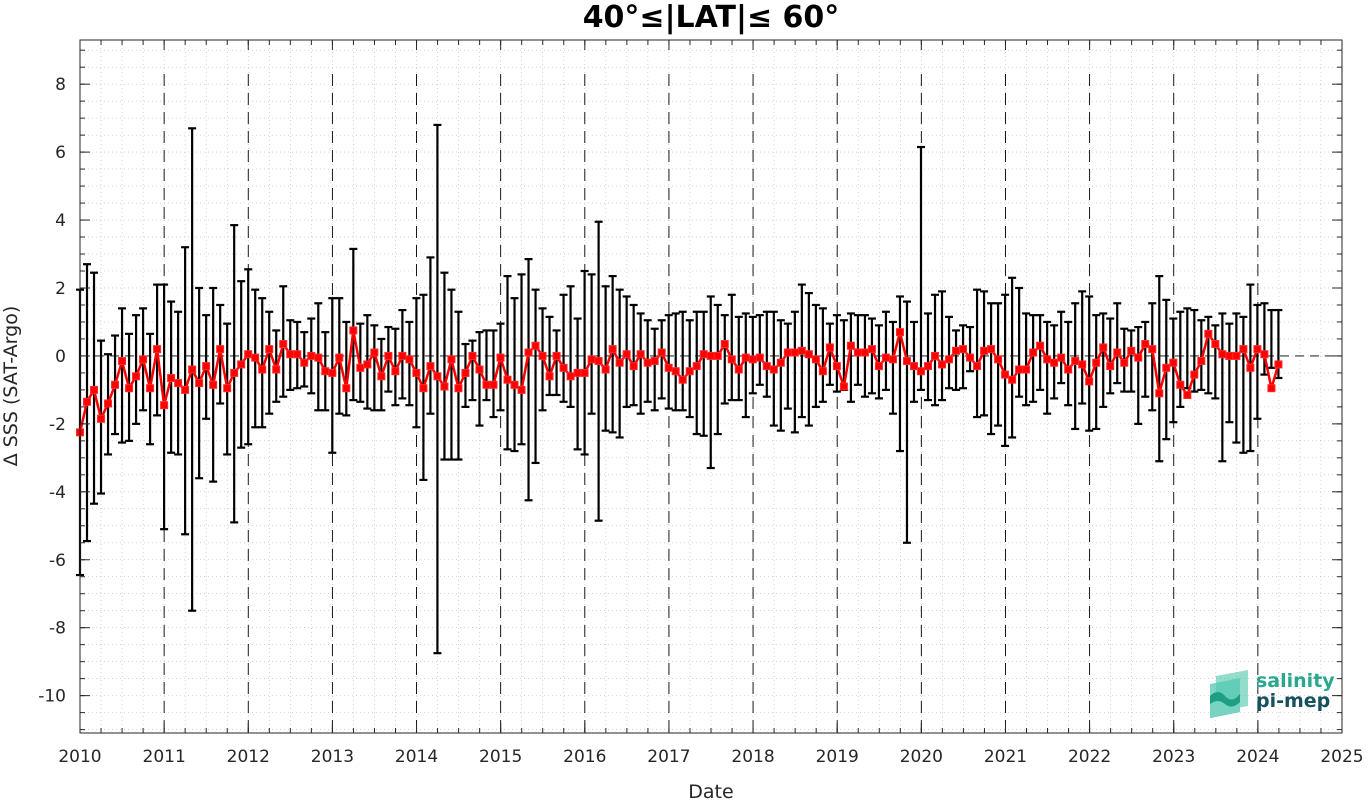  What do you see at coordinates (57, 425) in the screenshot?
I see `y-tick-label: -2` at bounding box center [57, 425].